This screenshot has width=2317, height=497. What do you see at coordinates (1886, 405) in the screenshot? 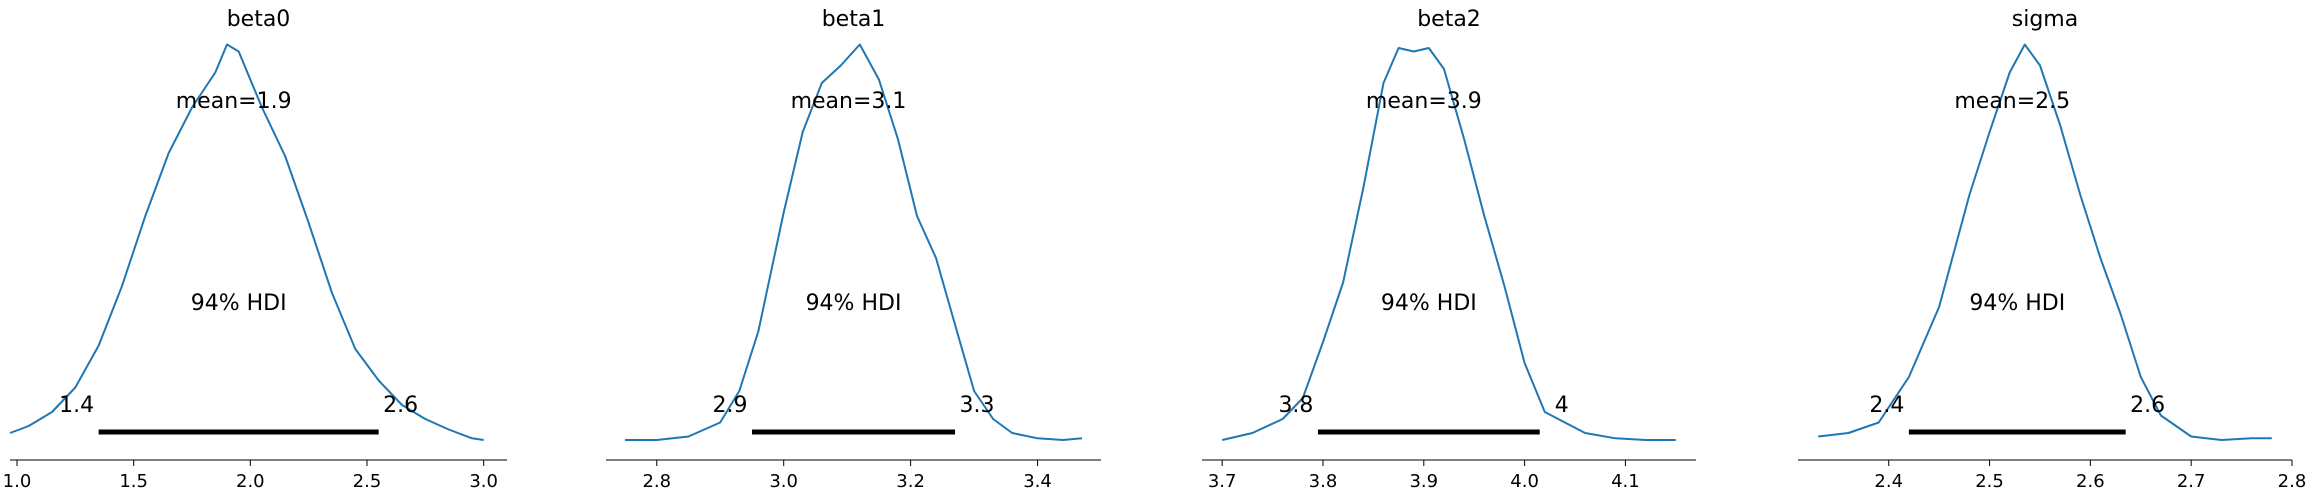
I see `hdi-low-label: 2.4` at bounding box center [1886, 405].